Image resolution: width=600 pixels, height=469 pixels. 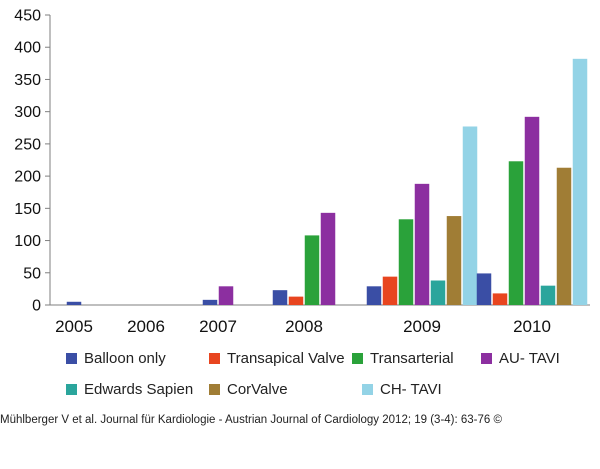 What do you see at coordinates (532, 210) in the screenshot?
I see `bar-2010-au-tavi` at bounding box center [532, 210].